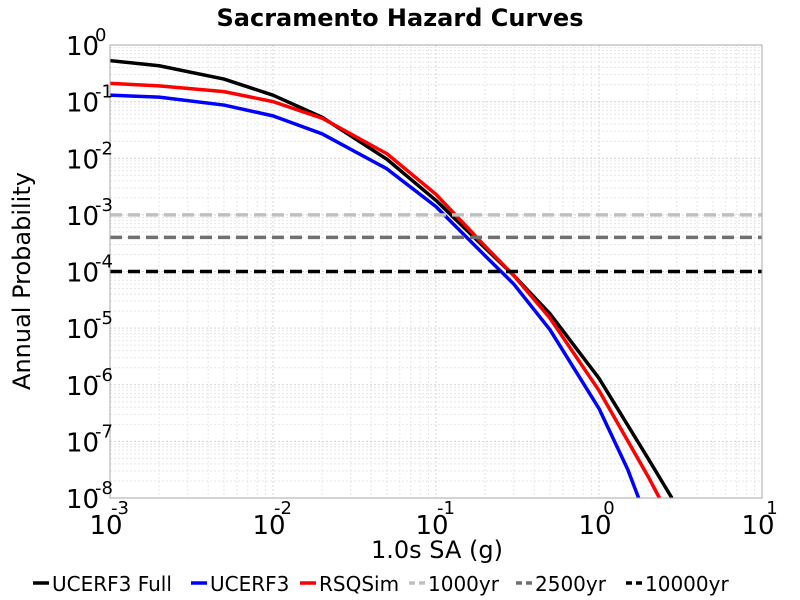  I want to click on y-tick-label: 10⁻⁶, so click(89, 383).